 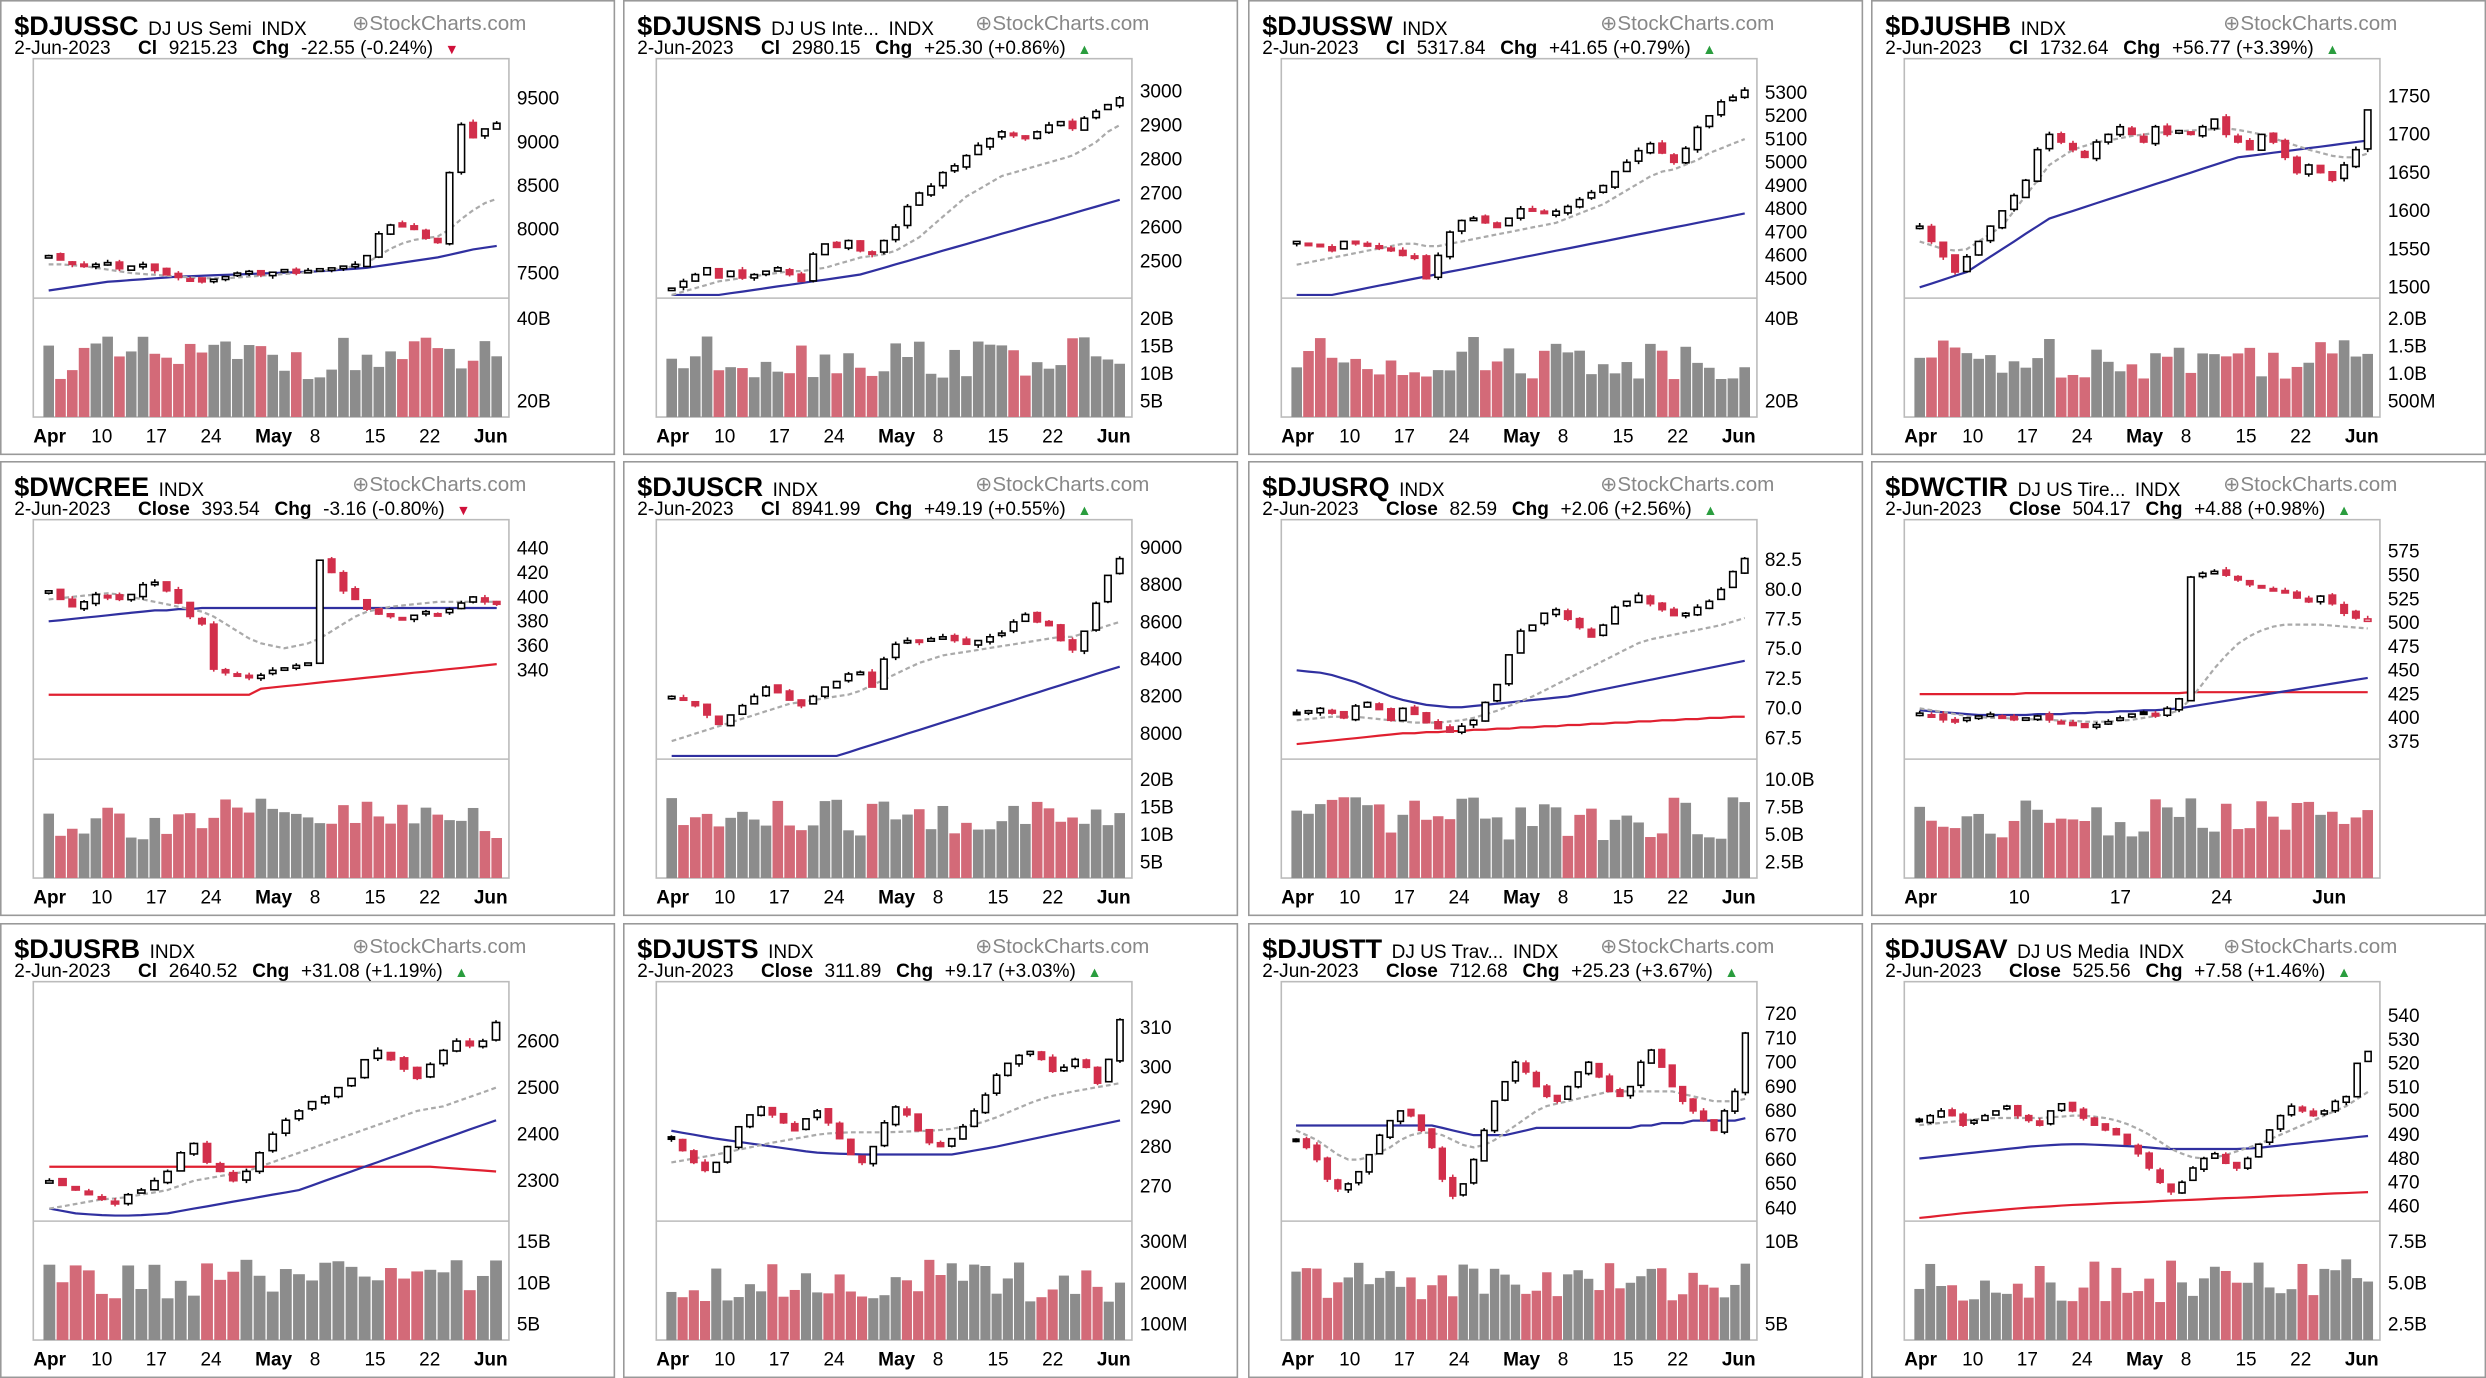 I want to click on x-tick-label: 22, so click(x=2300, y=436).